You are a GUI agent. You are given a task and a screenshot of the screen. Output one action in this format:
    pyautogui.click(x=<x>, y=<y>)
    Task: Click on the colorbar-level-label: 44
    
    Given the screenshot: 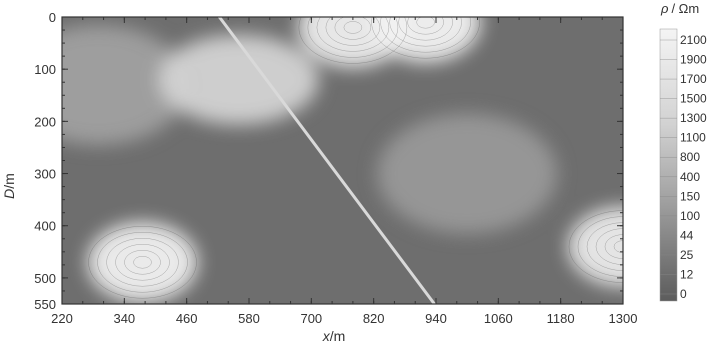 What is the action you would take?
    pyautogui.click(x=687, y=235)
    